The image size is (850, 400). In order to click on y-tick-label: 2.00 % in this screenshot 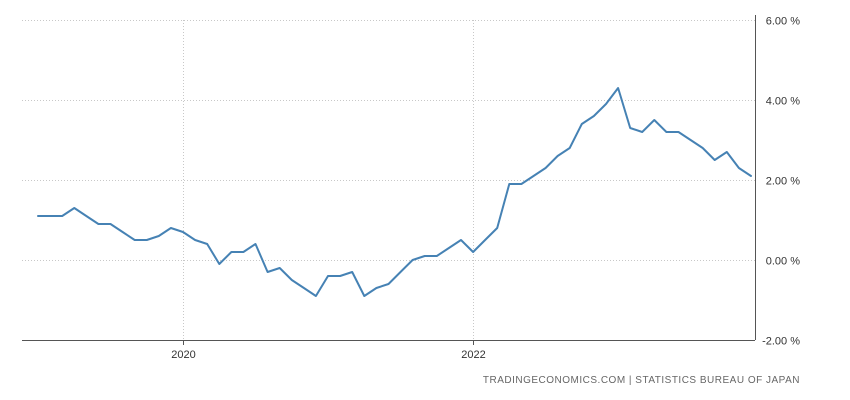, I will do `click(783, 182)`.